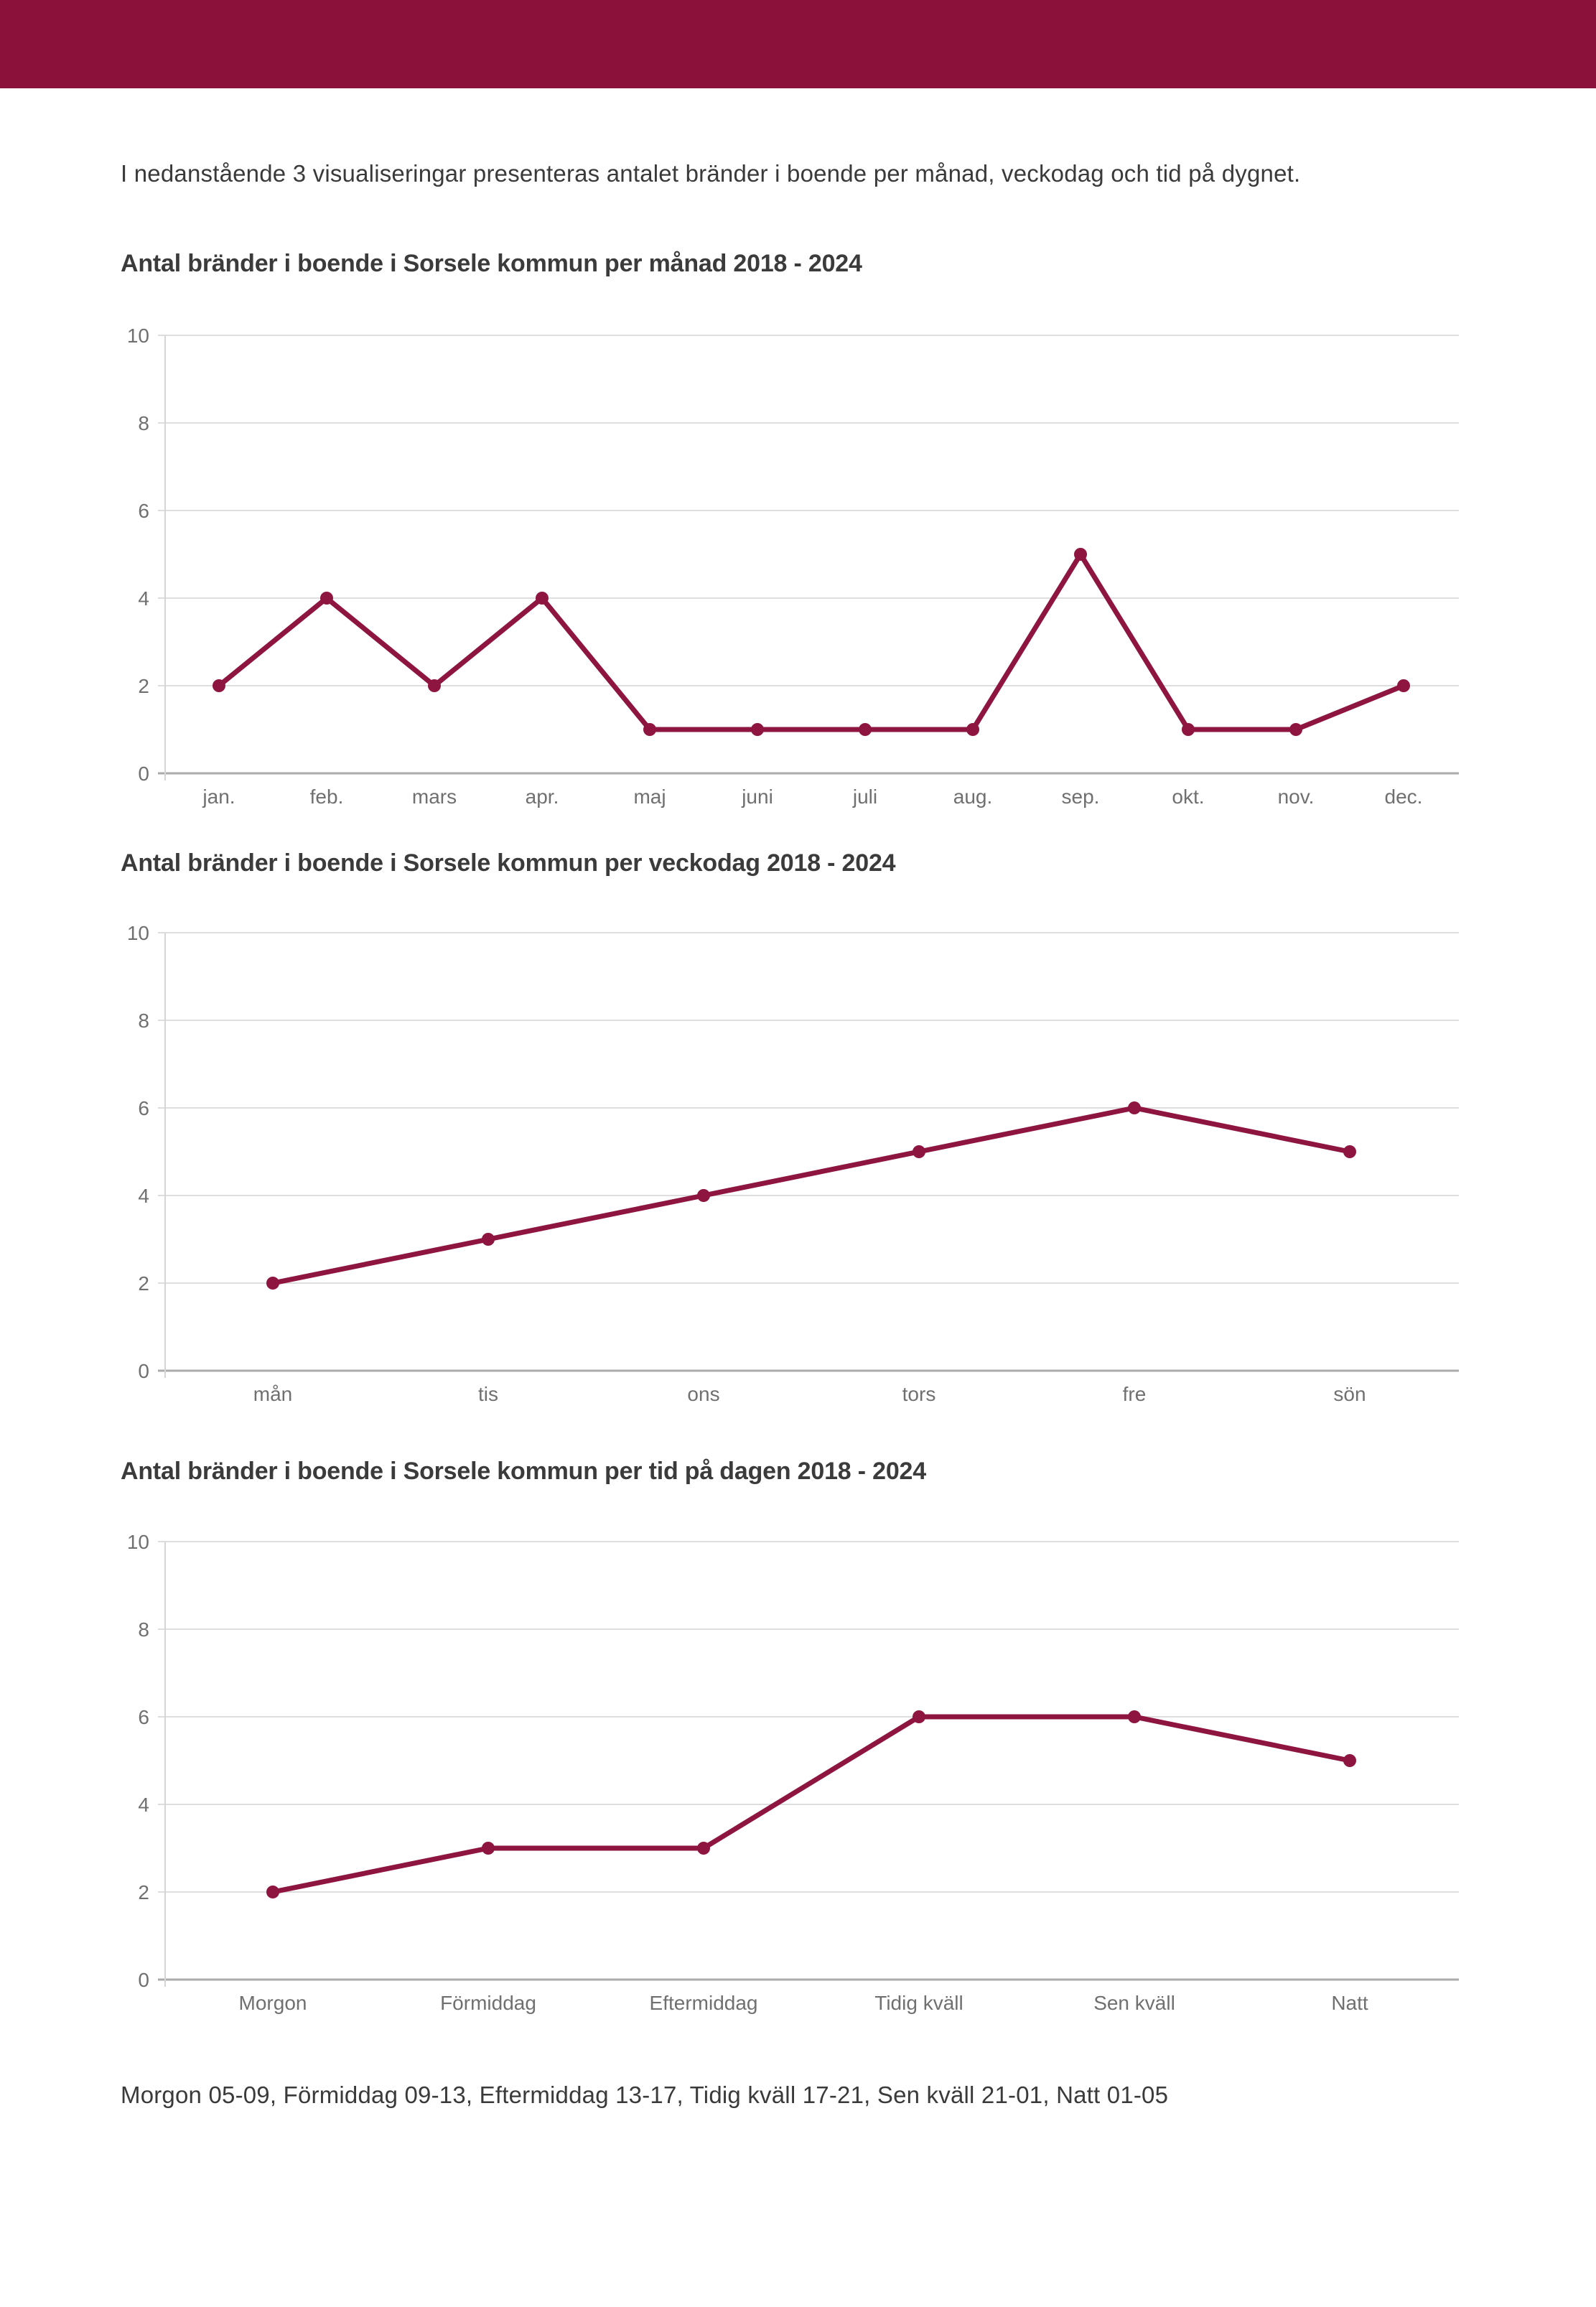 This screenshot has width=1596, height=2307. What do you see at coordinates (488, 1394) in the screenshot?
I see `x-tick-label: tis` at bounding box center [488, 1394].